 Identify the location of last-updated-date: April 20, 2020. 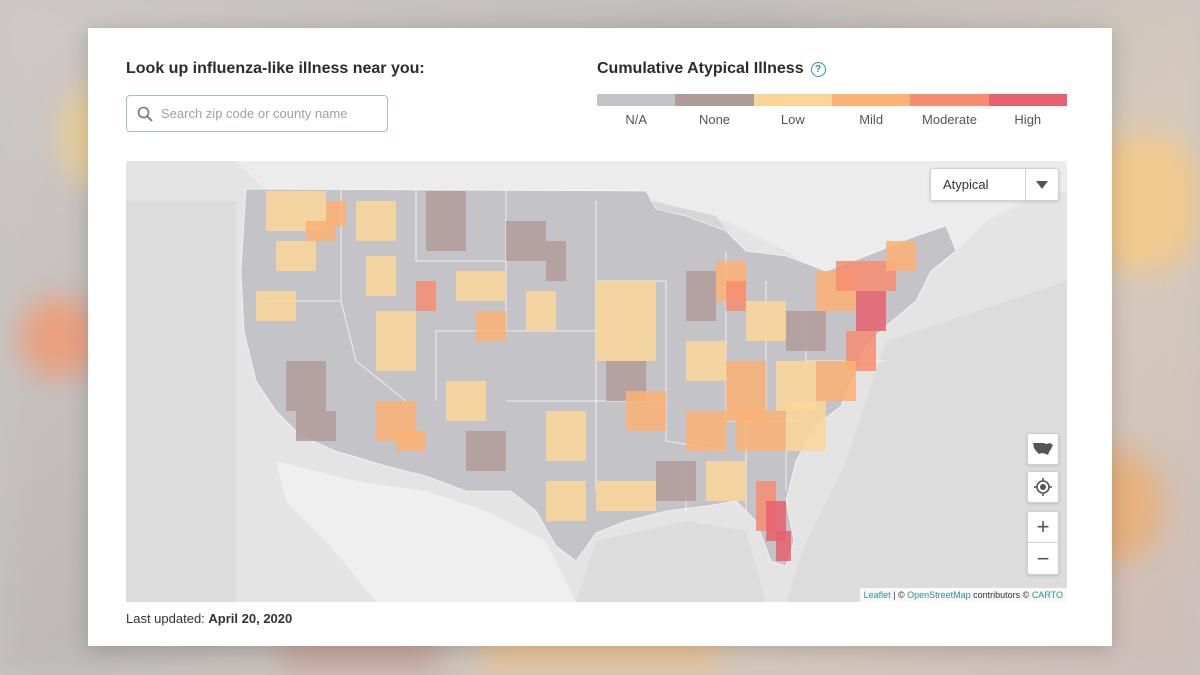
(250, 618).